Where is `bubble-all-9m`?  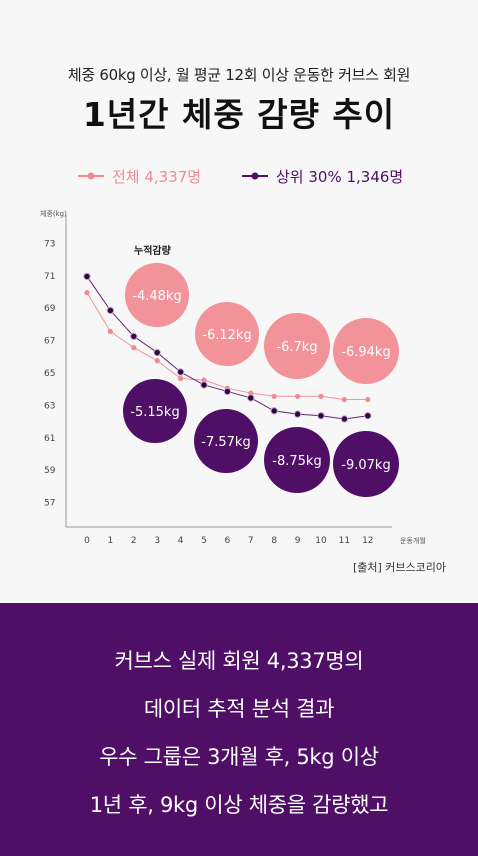
bubble-all-9m is located at coordinates (297, 346).